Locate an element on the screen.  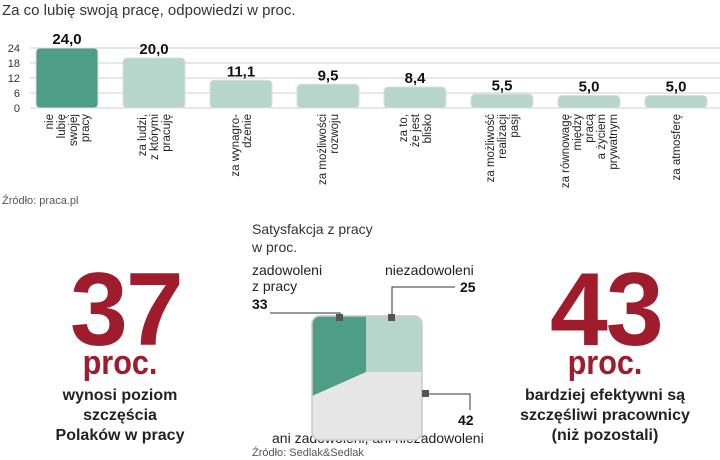
marker-niezadowoleni is located at coordinates (391, 317).